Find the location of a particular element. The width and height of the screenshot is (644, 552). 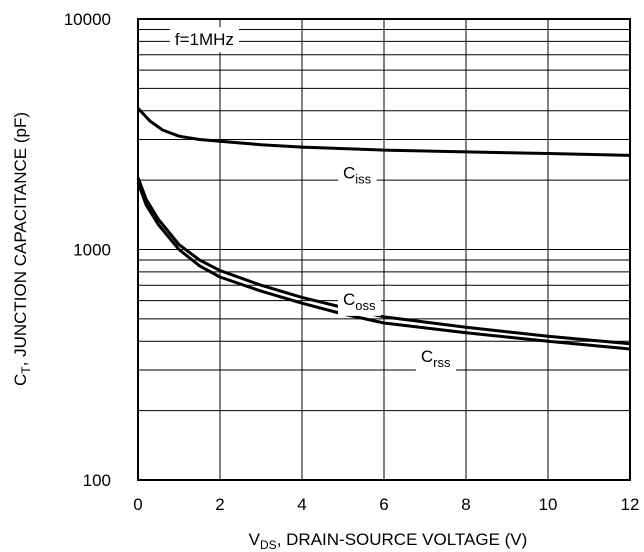

annotation-text: Crss is located at coordinates (436, 358).